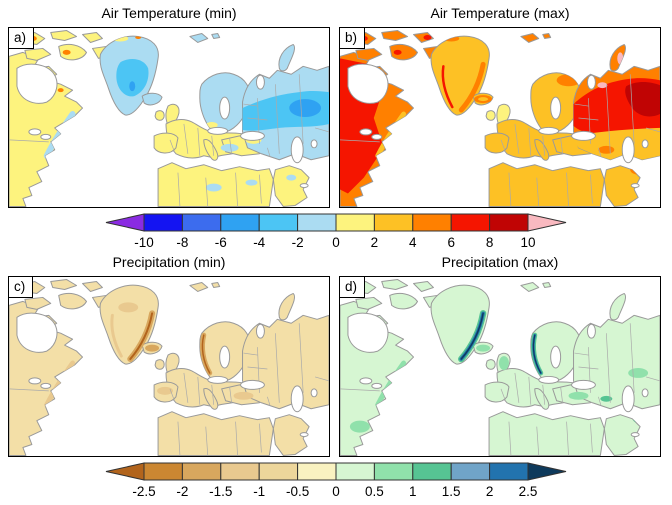 The image size is (672, 505). I want to click on panel-b-title: Air Temperature (max), so click(500, 13).